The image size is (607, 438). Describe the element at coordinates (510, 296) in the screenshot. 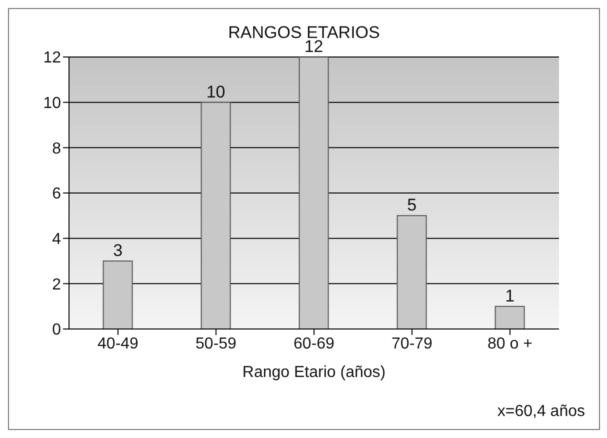

I see `data-label: 1` at that location.